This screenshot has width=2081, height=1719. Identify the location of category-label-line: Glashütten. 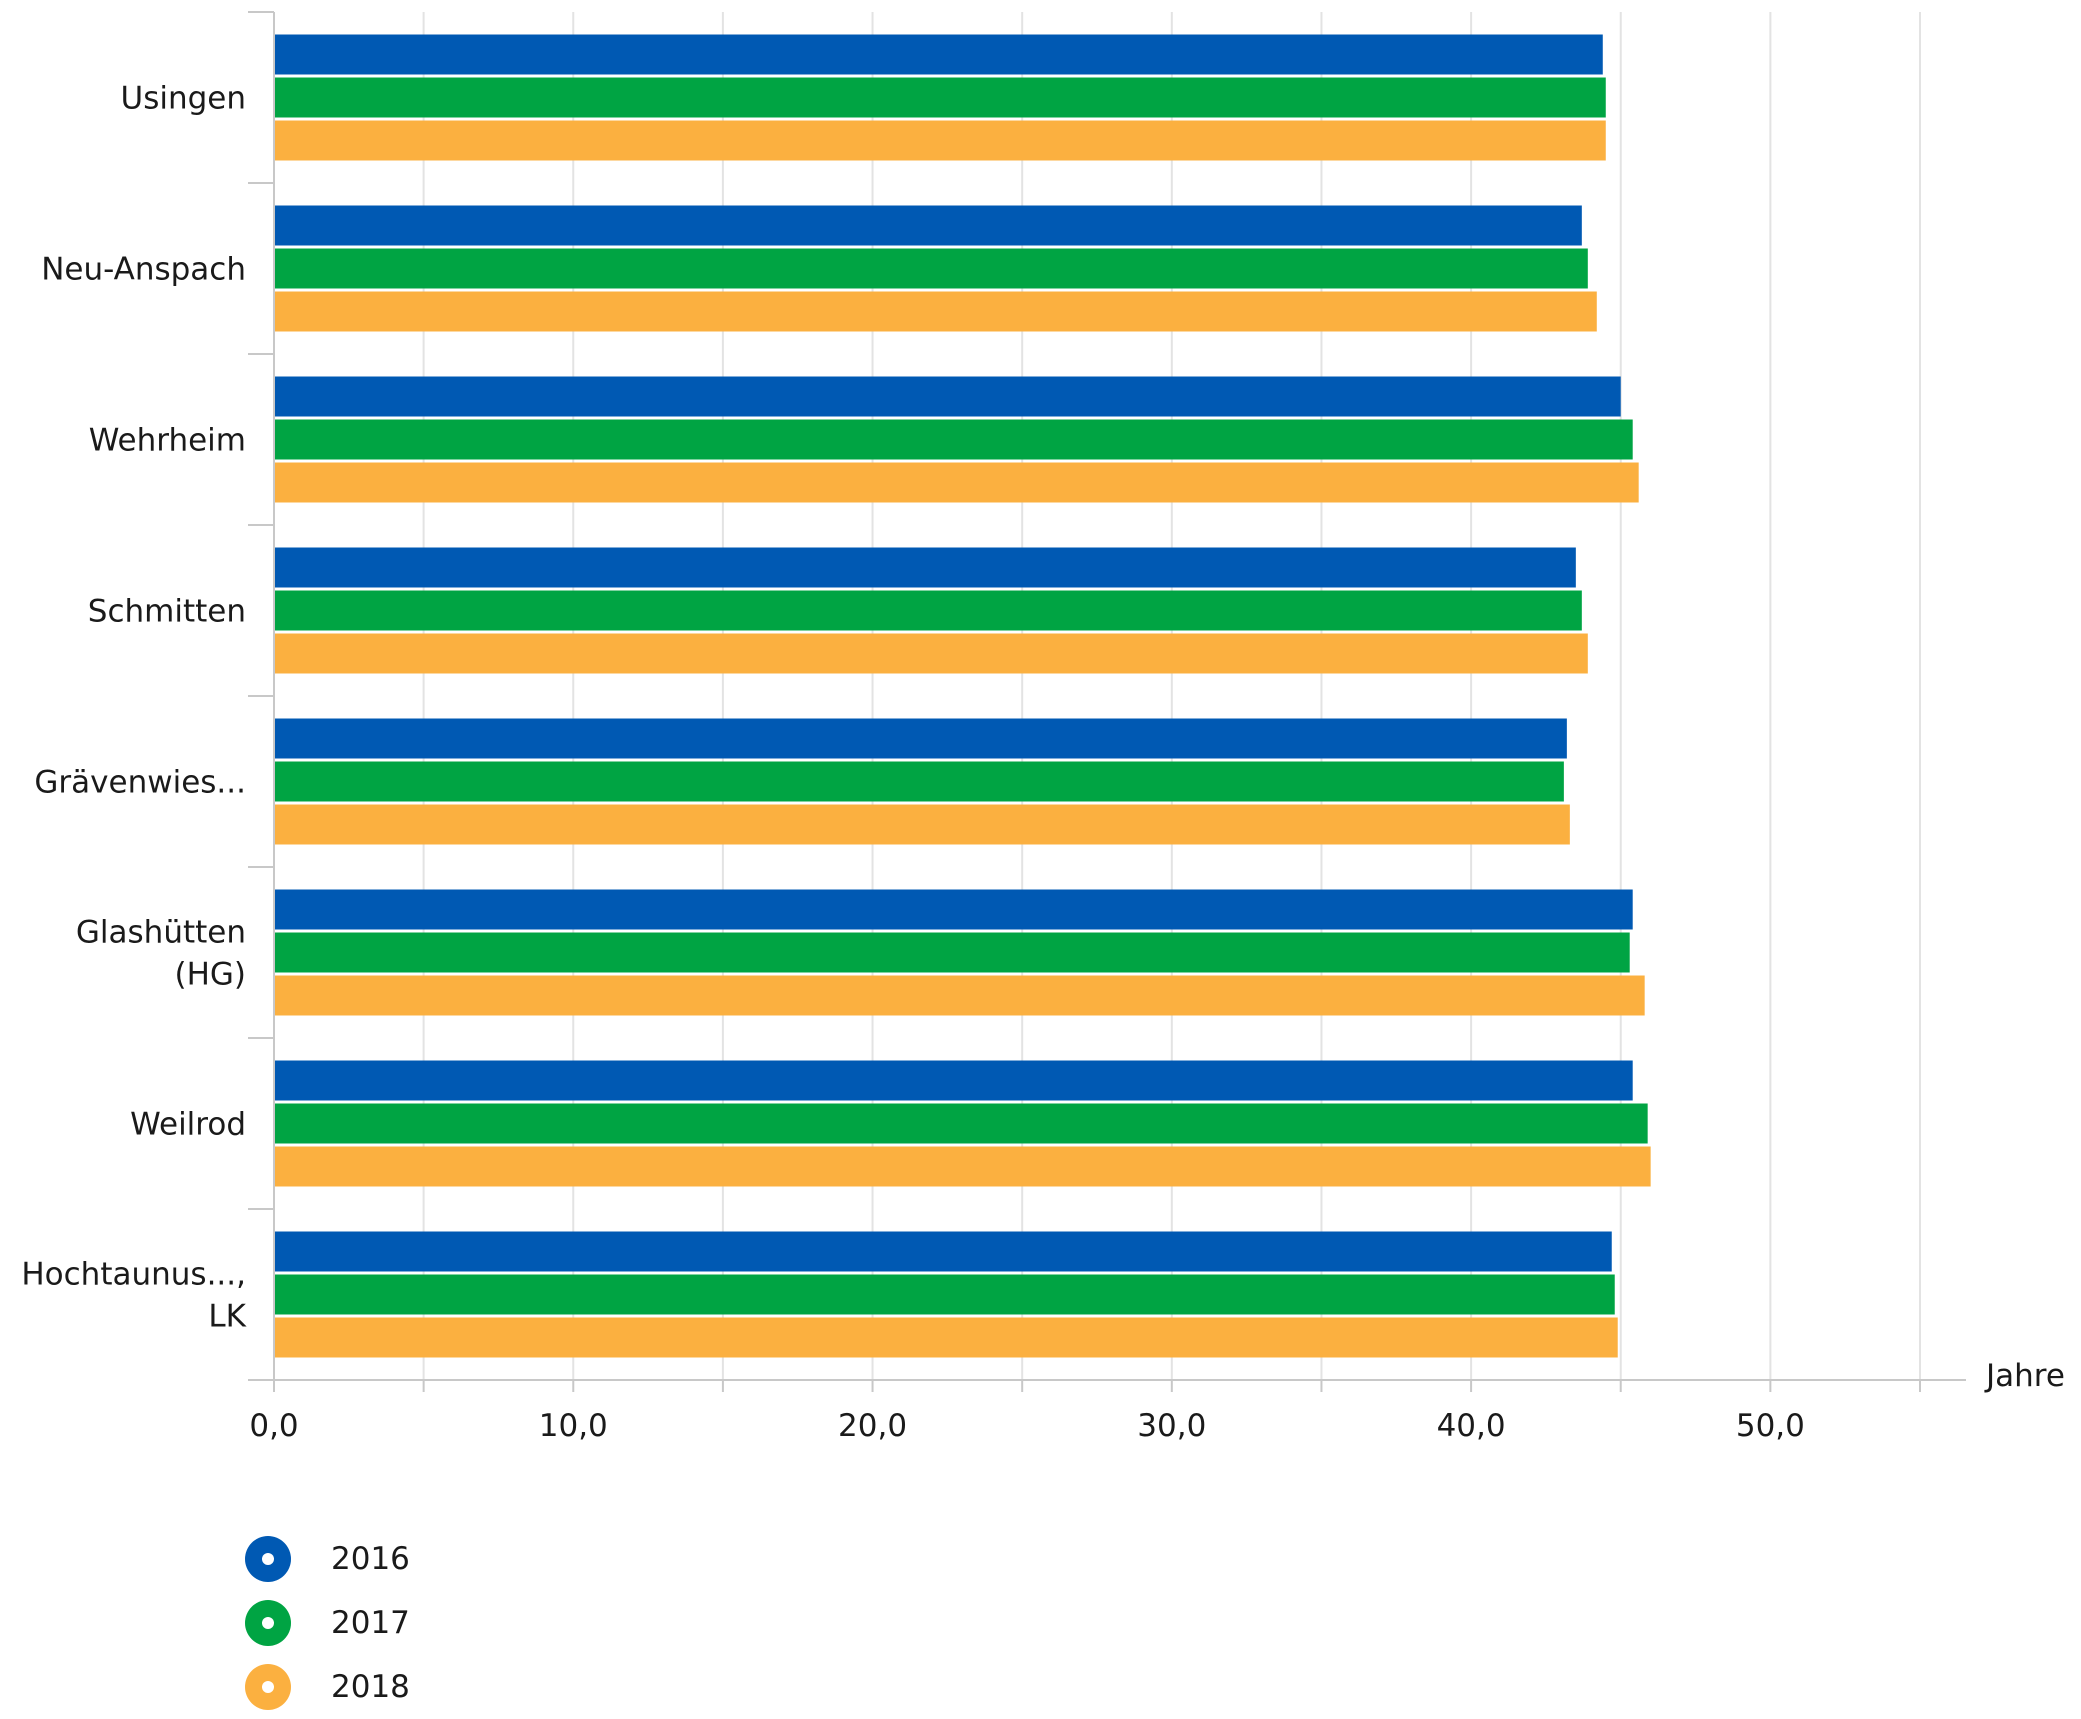
(161, 933).